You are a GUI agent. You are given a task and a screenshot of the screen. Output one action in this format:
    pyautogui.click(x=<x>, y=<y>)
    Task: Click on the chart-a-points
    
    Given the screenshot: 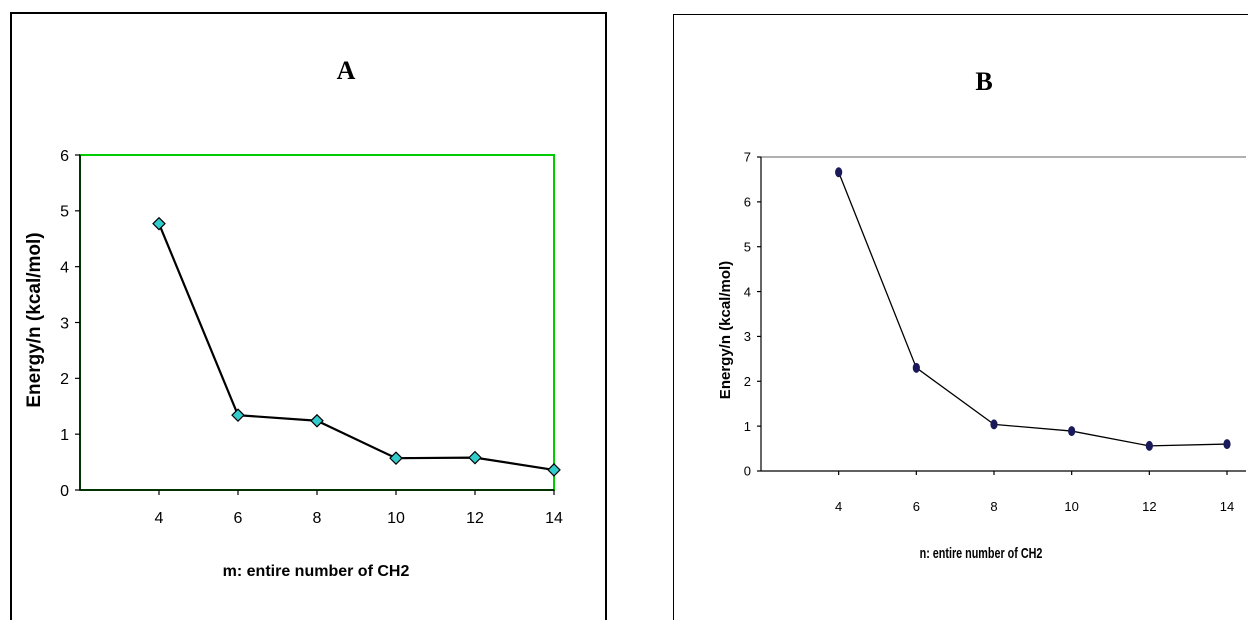 What is the action you would take?
    pyautogui.click(x=356, y=346)
    